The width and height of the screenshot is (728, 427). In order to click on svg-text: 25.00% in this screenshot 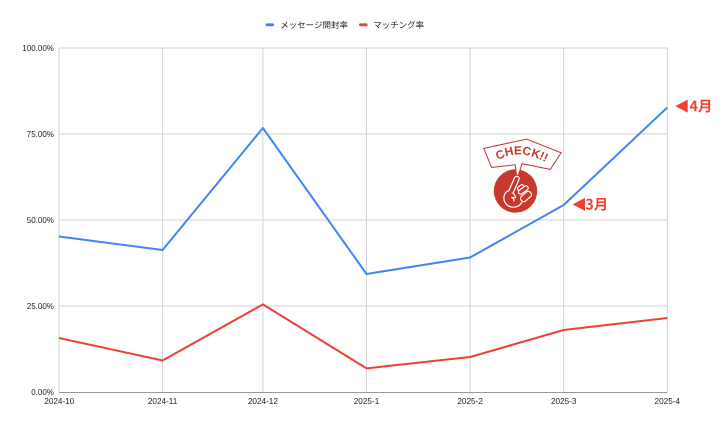, I will do `click(40, 306)`.